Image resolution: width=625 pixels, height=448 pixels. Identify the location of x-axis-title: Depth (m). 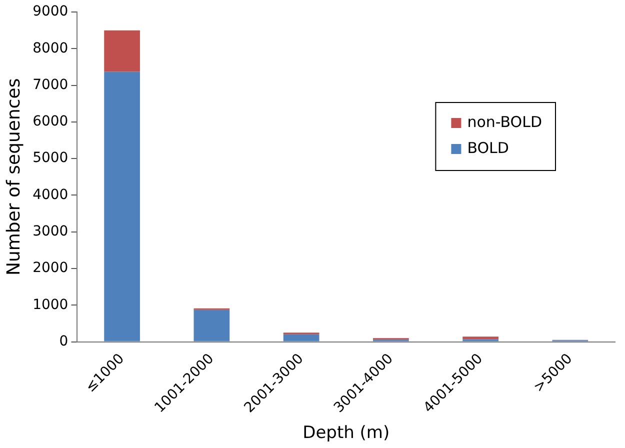
(346, 433).